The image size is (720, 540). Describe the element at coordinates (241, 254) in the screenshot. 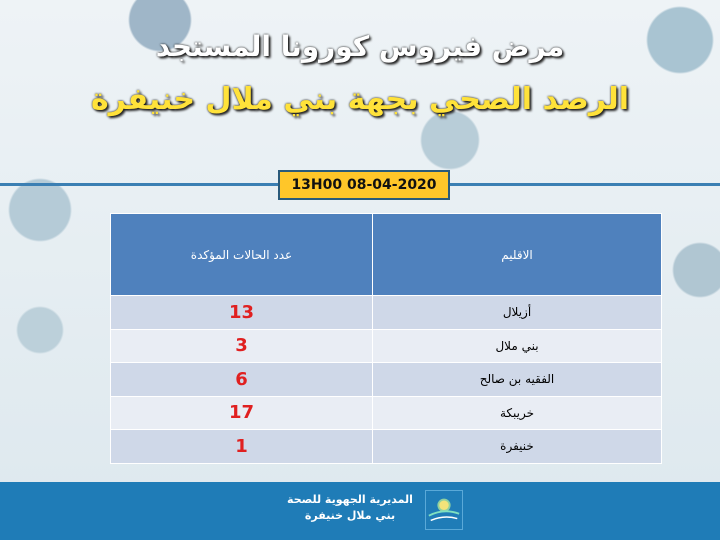

I see `header-cases: عدد الحالات المؤكدة` at that location.